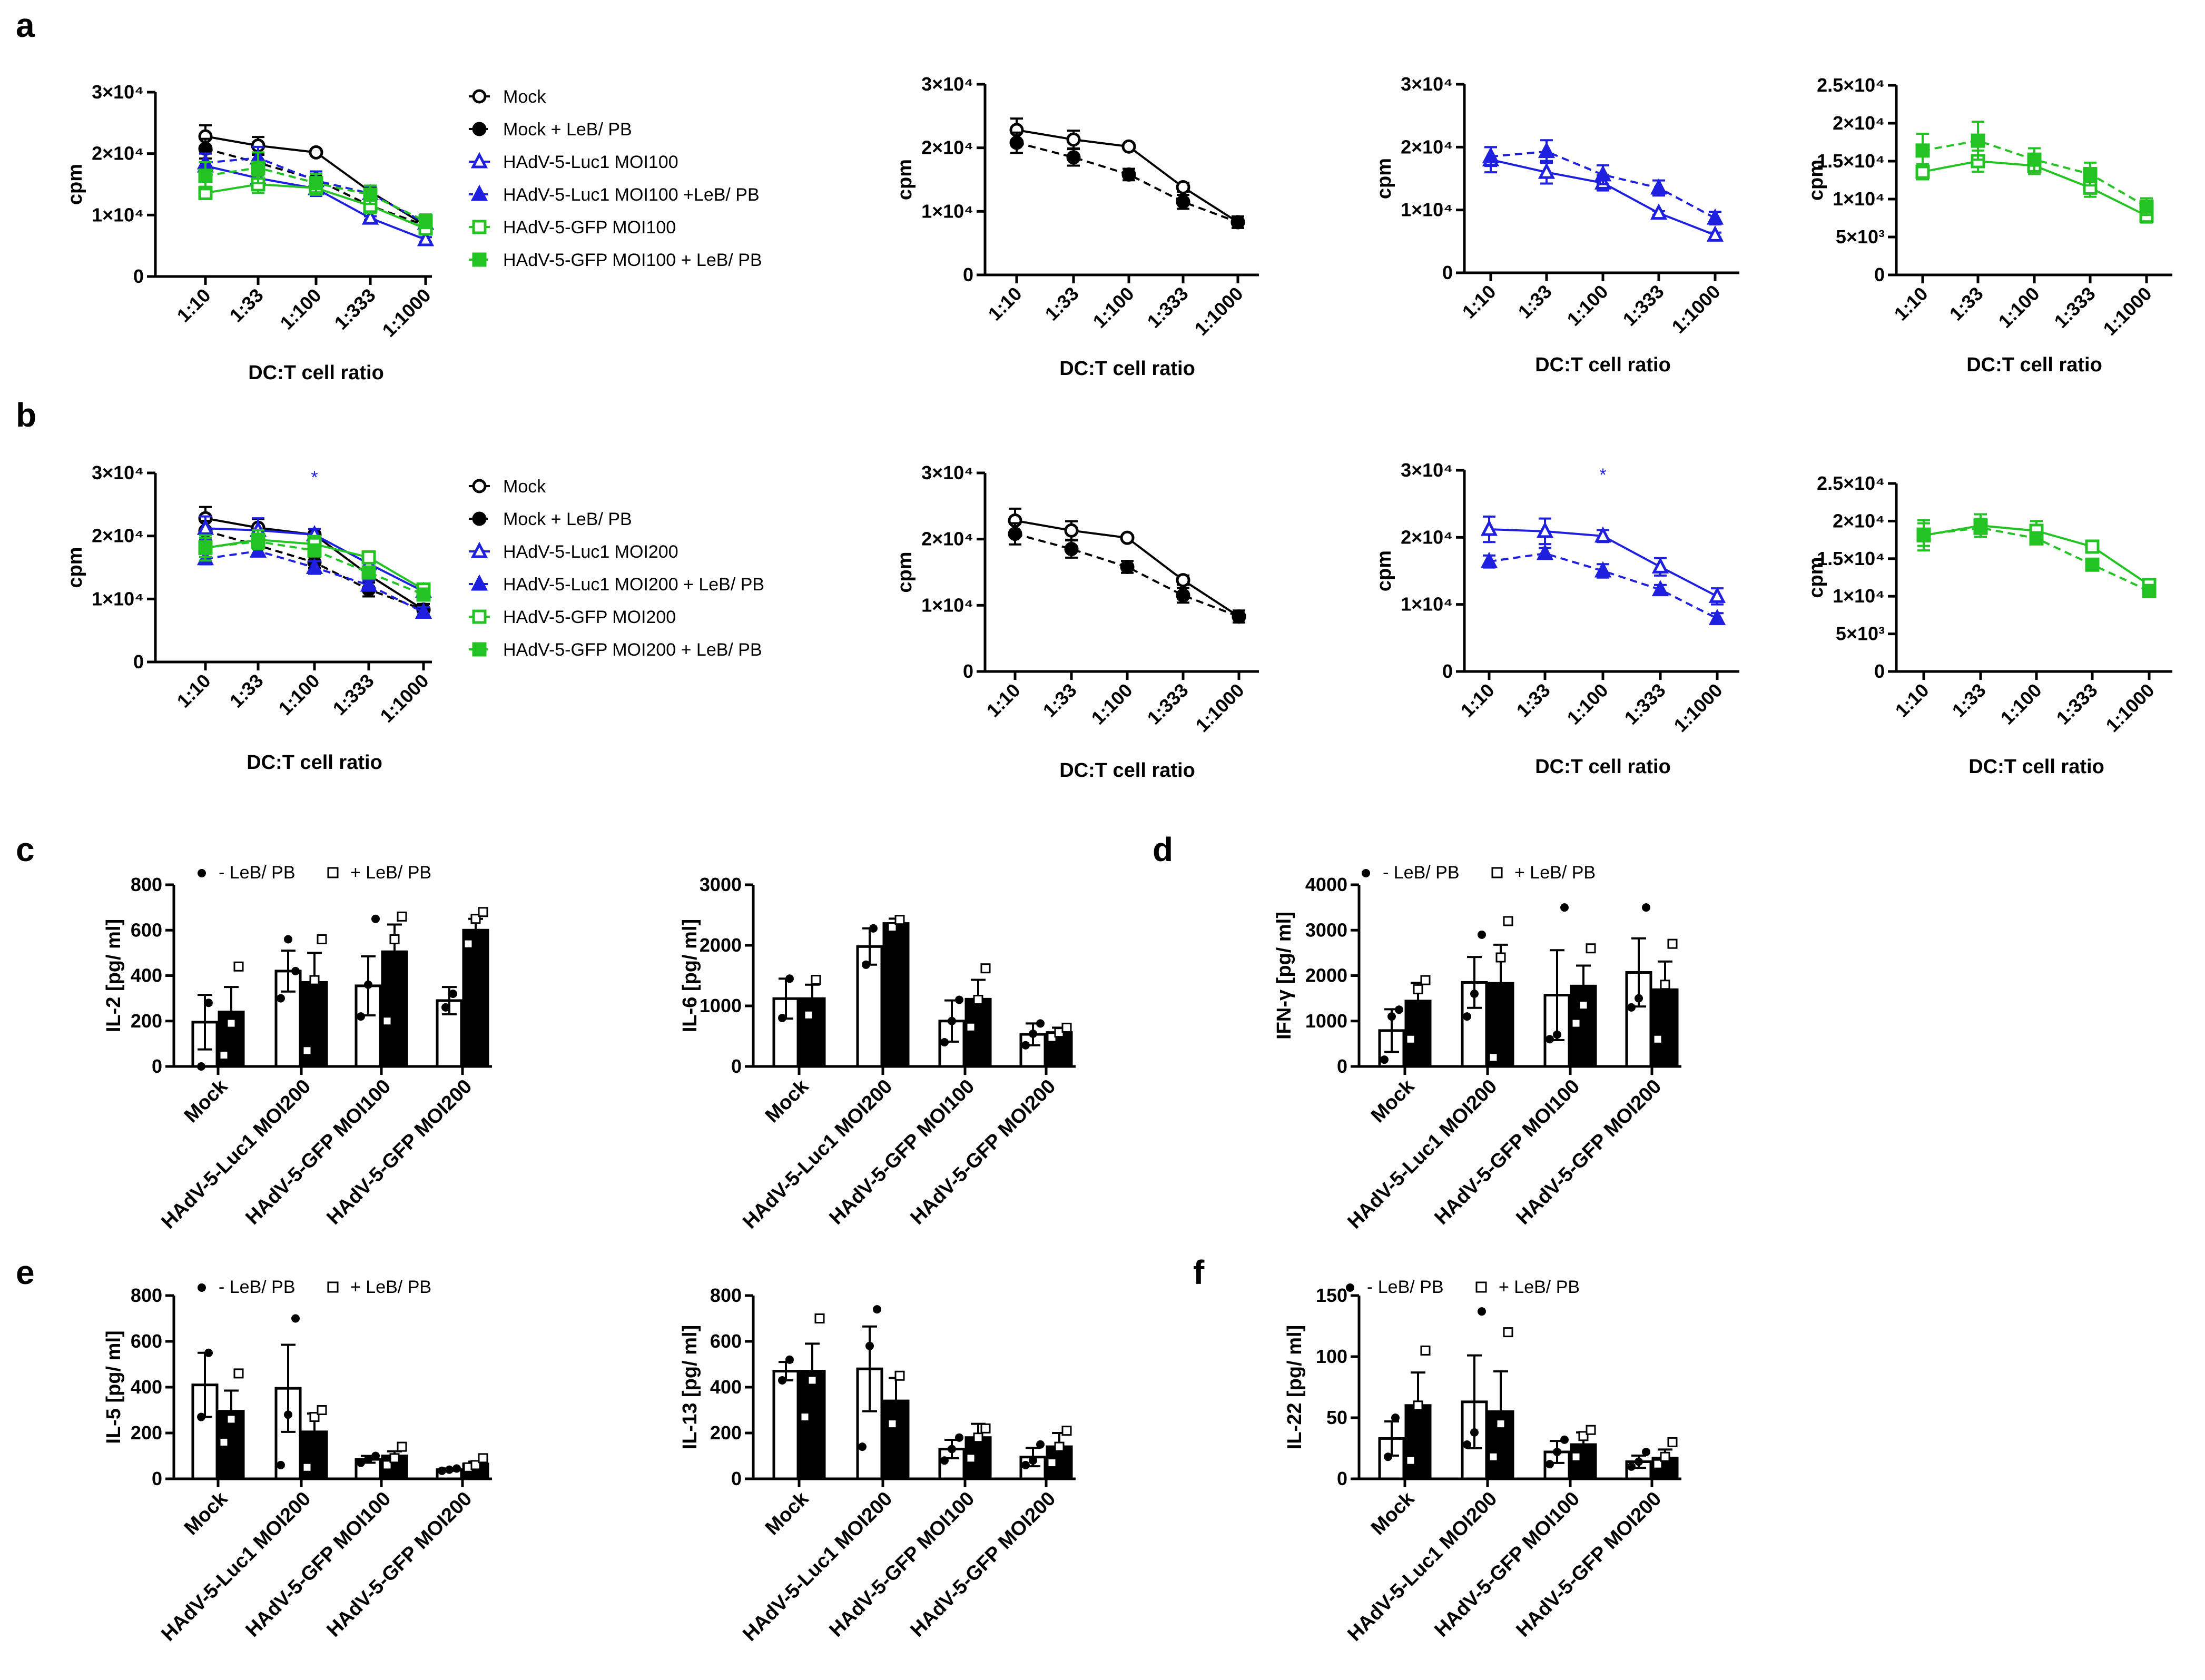 Image resolution: width=2205 pixels, height=1680 pixels. I want to click on y-tick-label: 50, so click(1336, 1417).